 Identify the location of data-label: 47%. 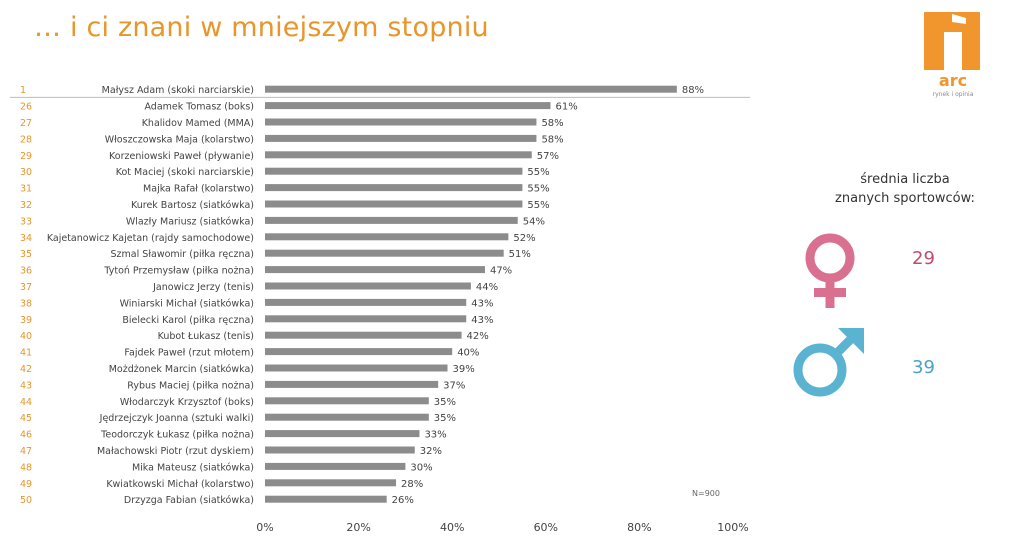
(501, 271).